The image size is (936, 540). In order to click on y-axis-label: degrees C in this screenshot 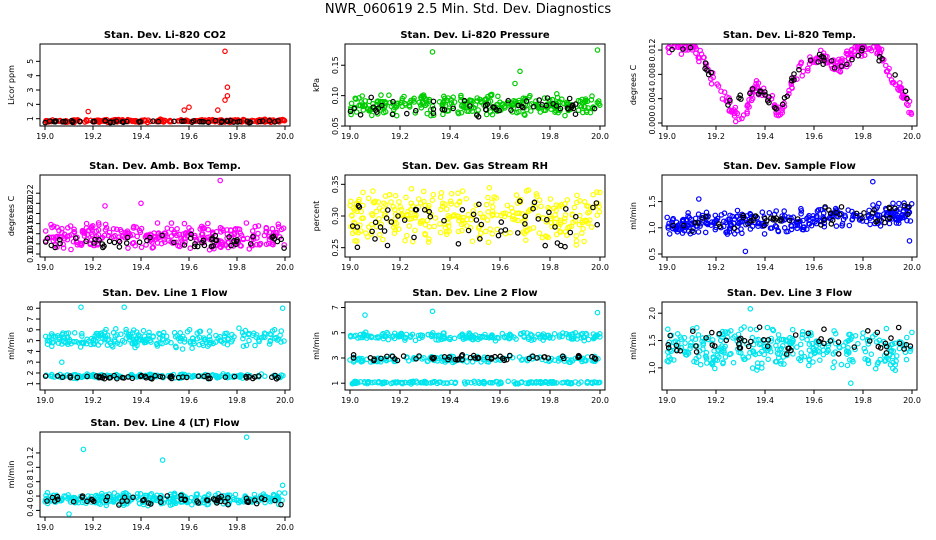, I will do `click(633, 84)`.